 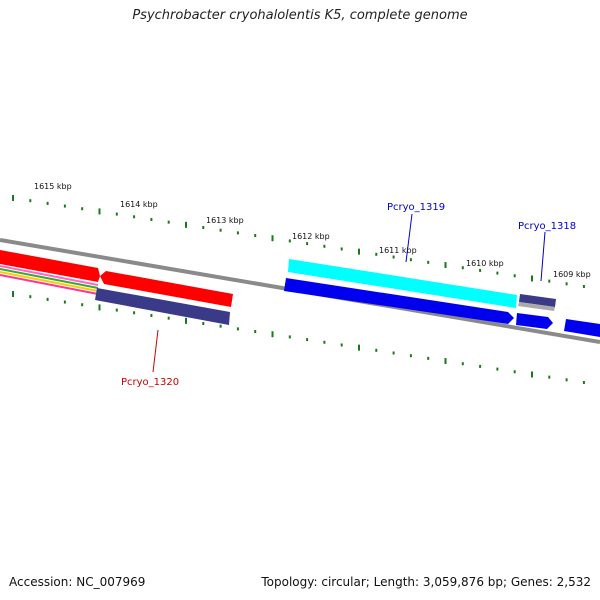 What do you see at coordinates (537, 300) in the screenshot?
I see `gene-feature-pcryo-1318-top` at bounding box center [537, 300].